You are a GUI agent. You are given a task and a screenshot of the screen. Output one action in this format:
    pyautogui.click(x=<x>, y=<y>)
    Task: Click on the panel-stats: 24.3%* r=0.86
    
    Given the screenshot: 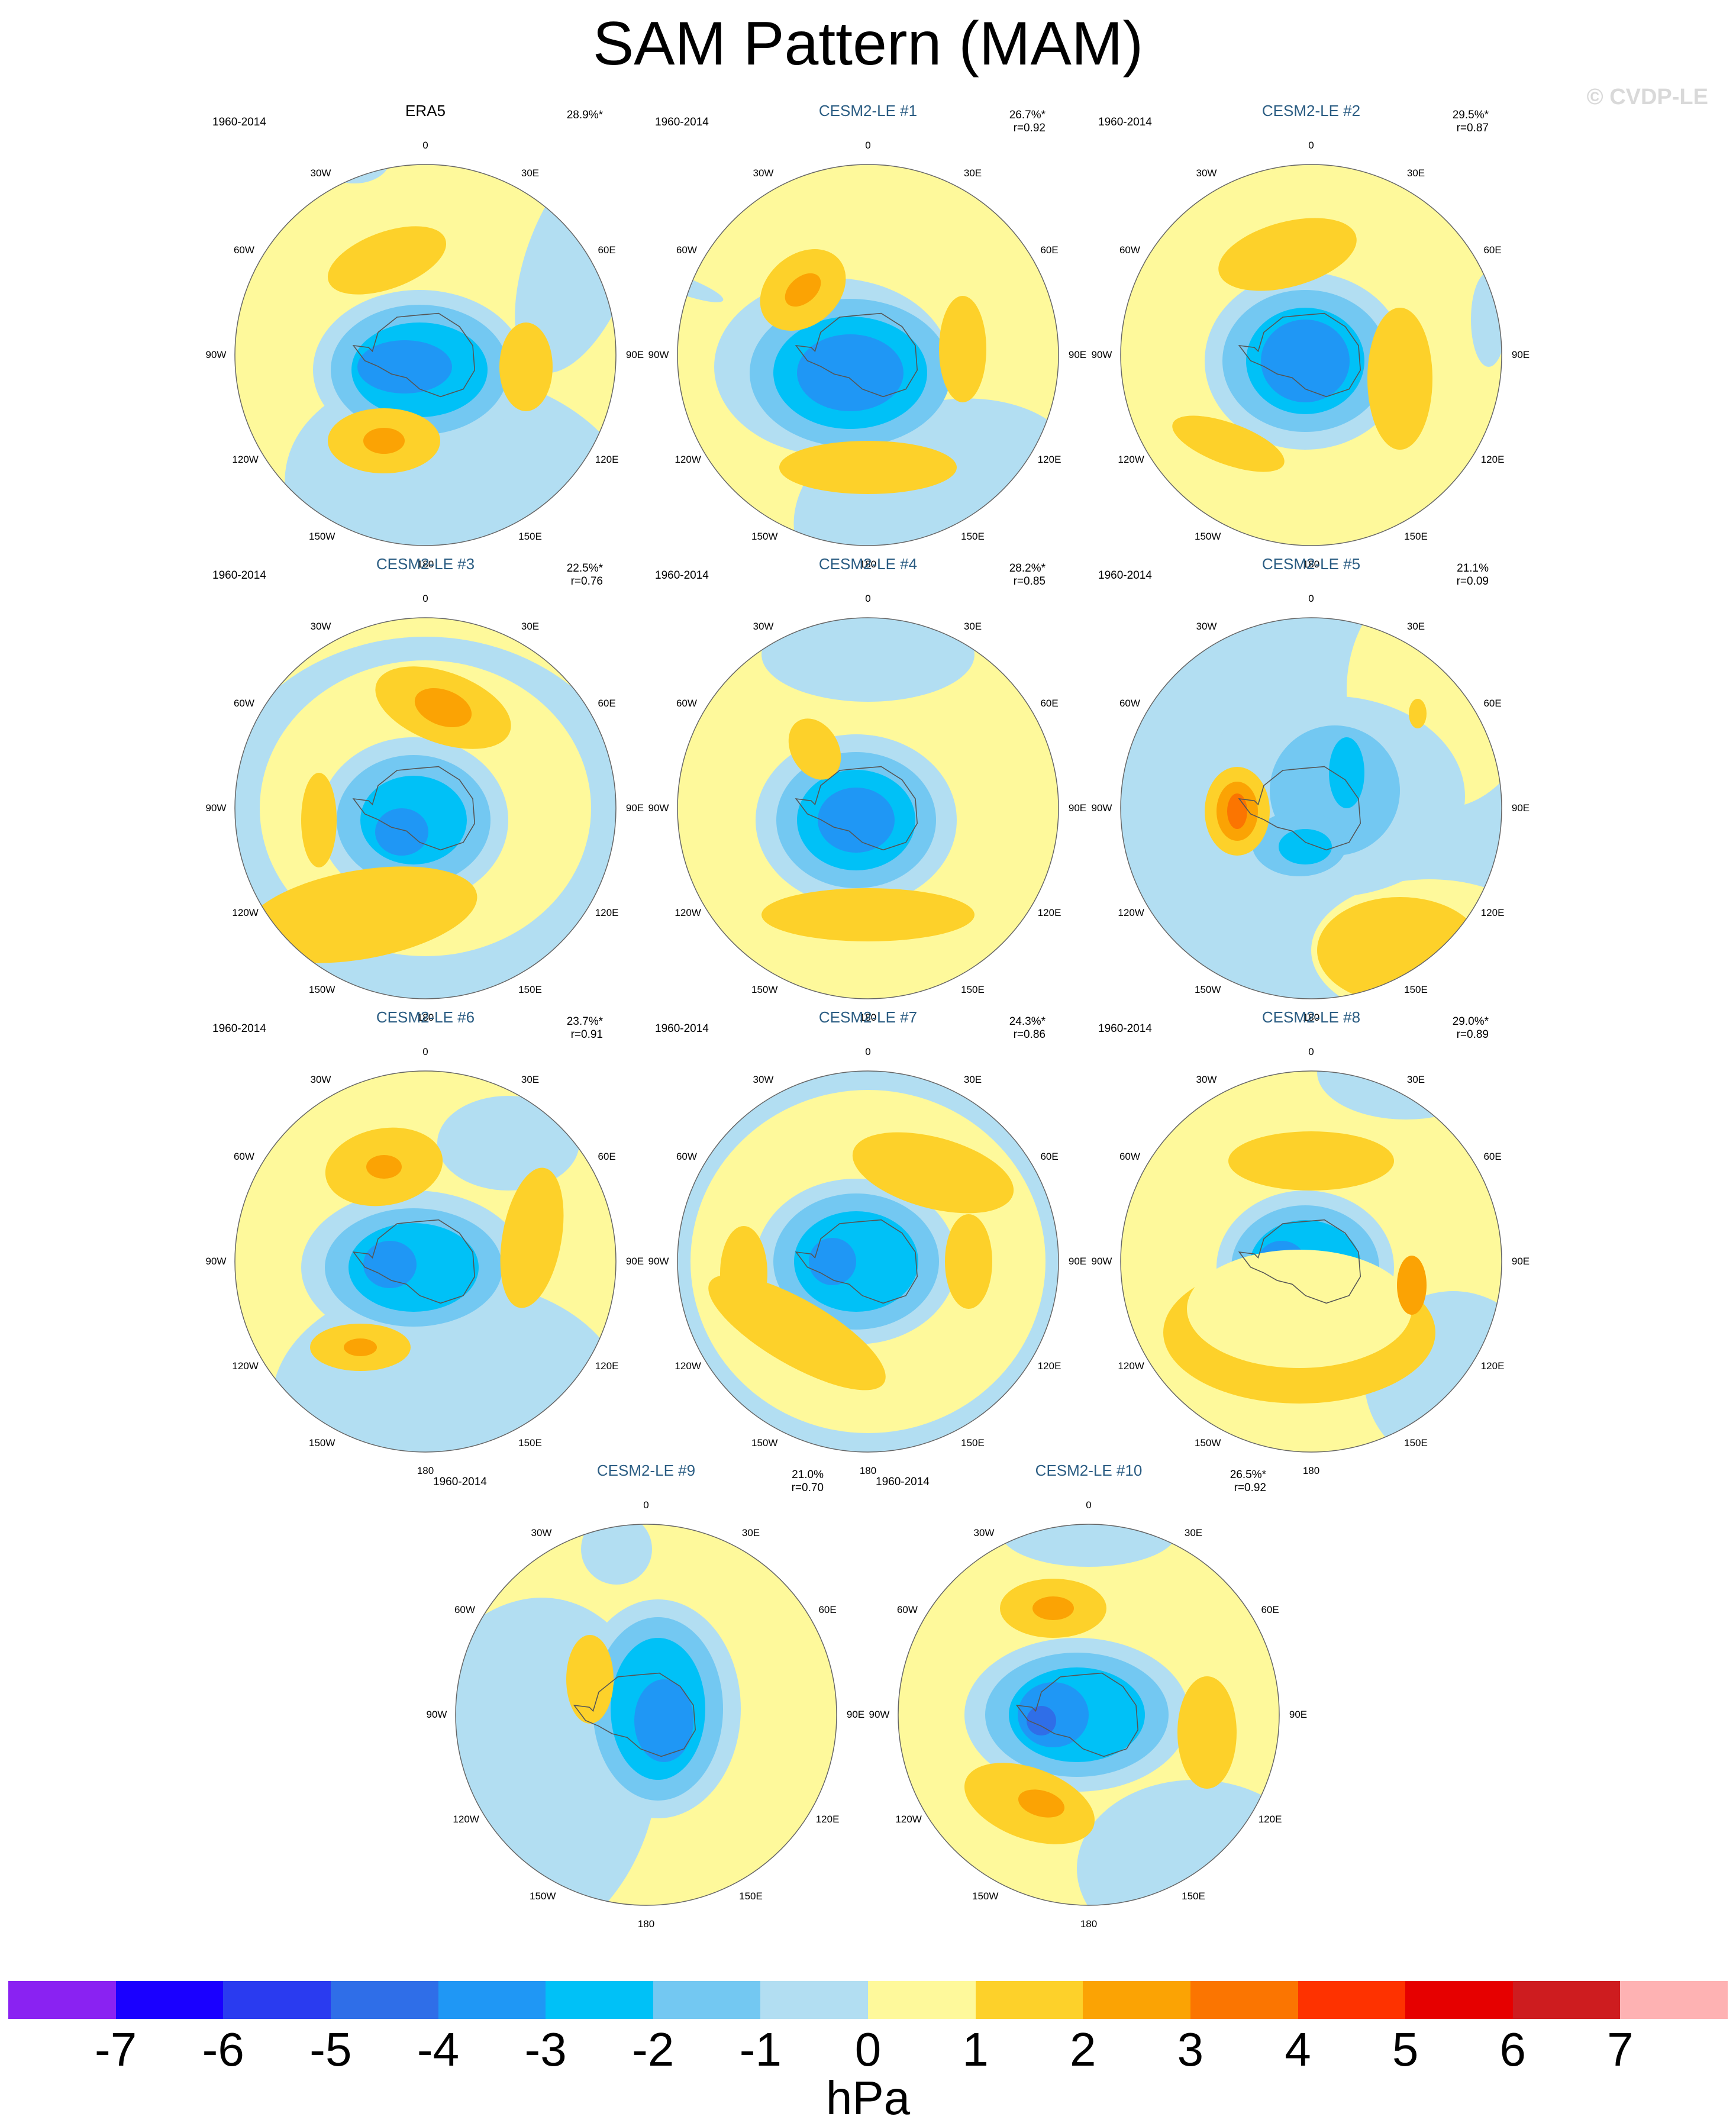 What is the action you would take?
    pyautogui.click(x=1010, y=1028)
    